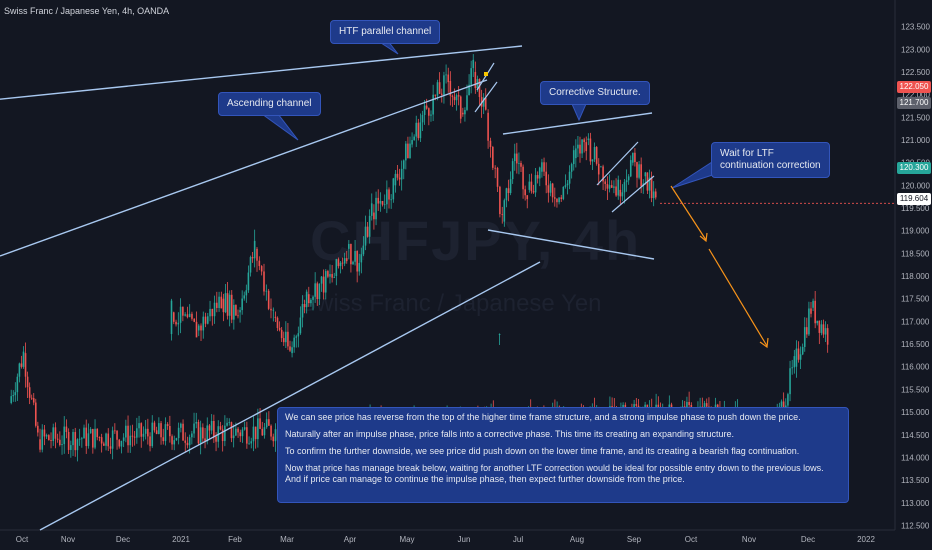  Describe the element at coordinates (915, 185) in the screenshot. I see `y-tick-label: 120.000` at that location.